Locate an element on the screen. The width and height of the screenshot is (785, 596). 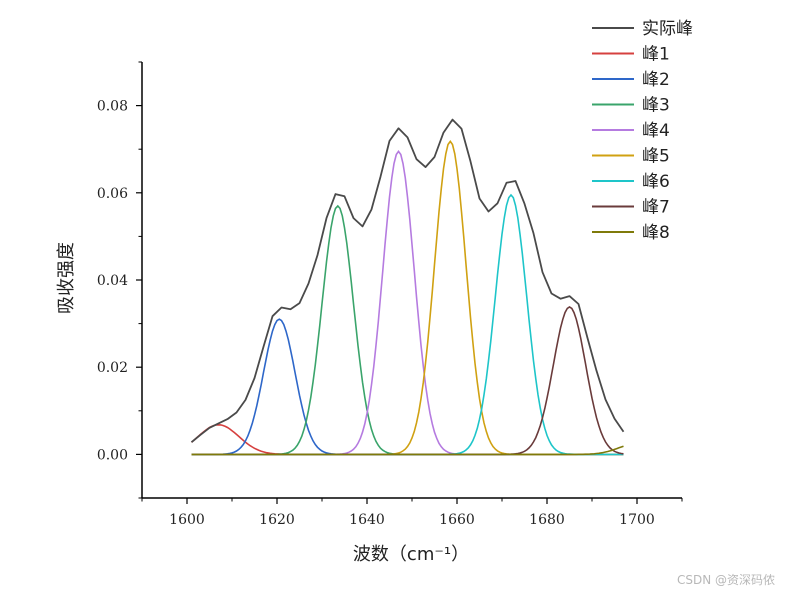
x-tick-label: 1660 is located at coordinates (457, 520).